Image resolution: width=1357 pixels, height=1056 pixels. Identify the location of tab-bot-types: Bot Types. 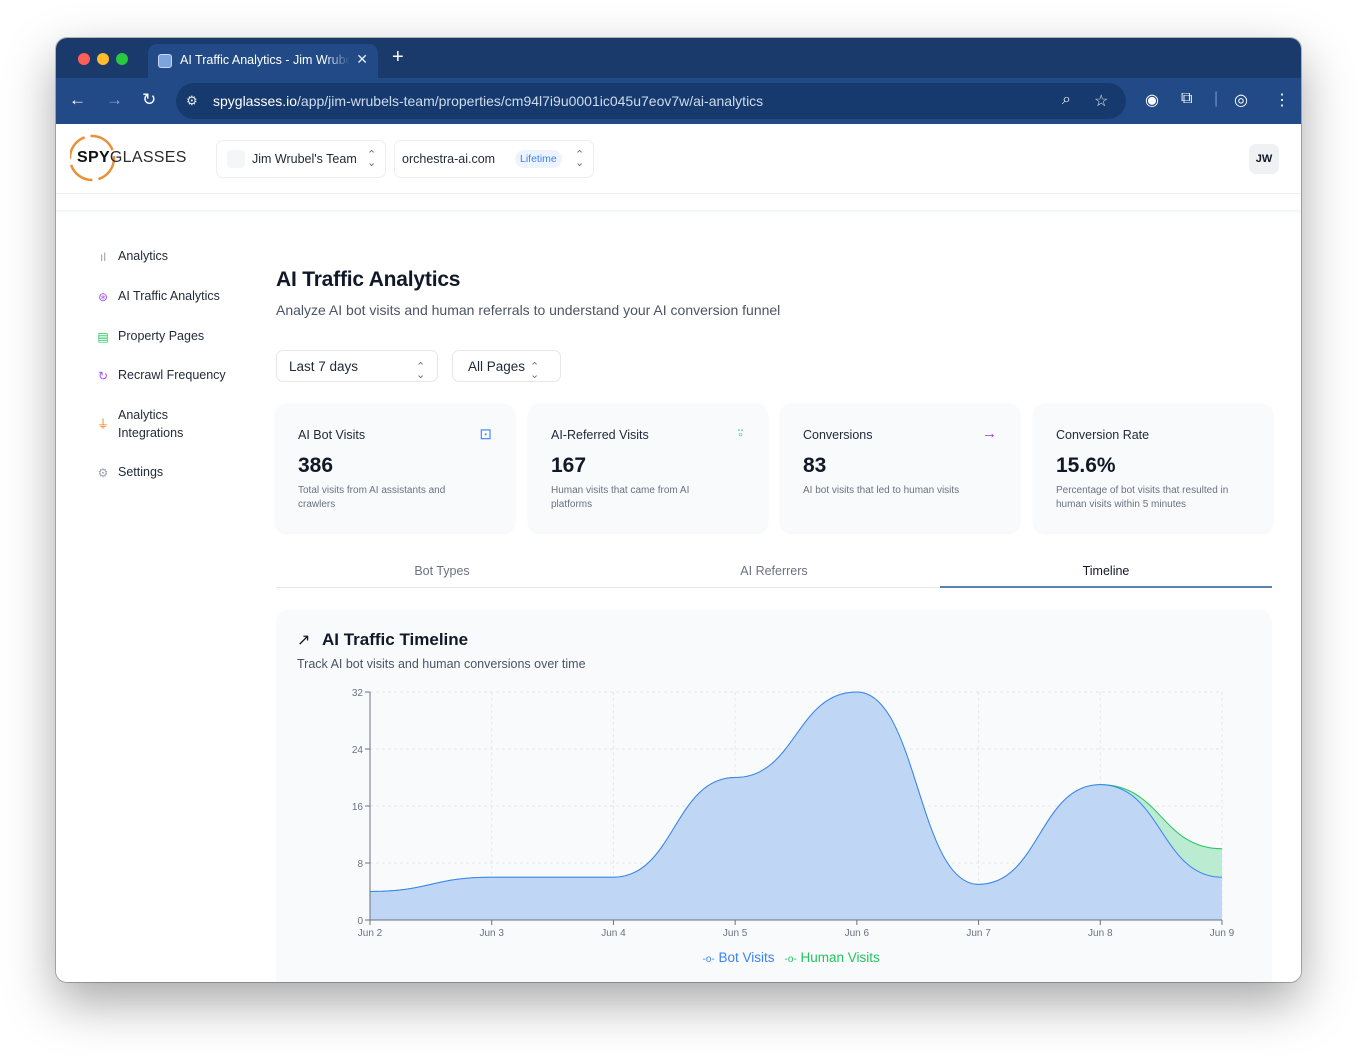
(442, 571).